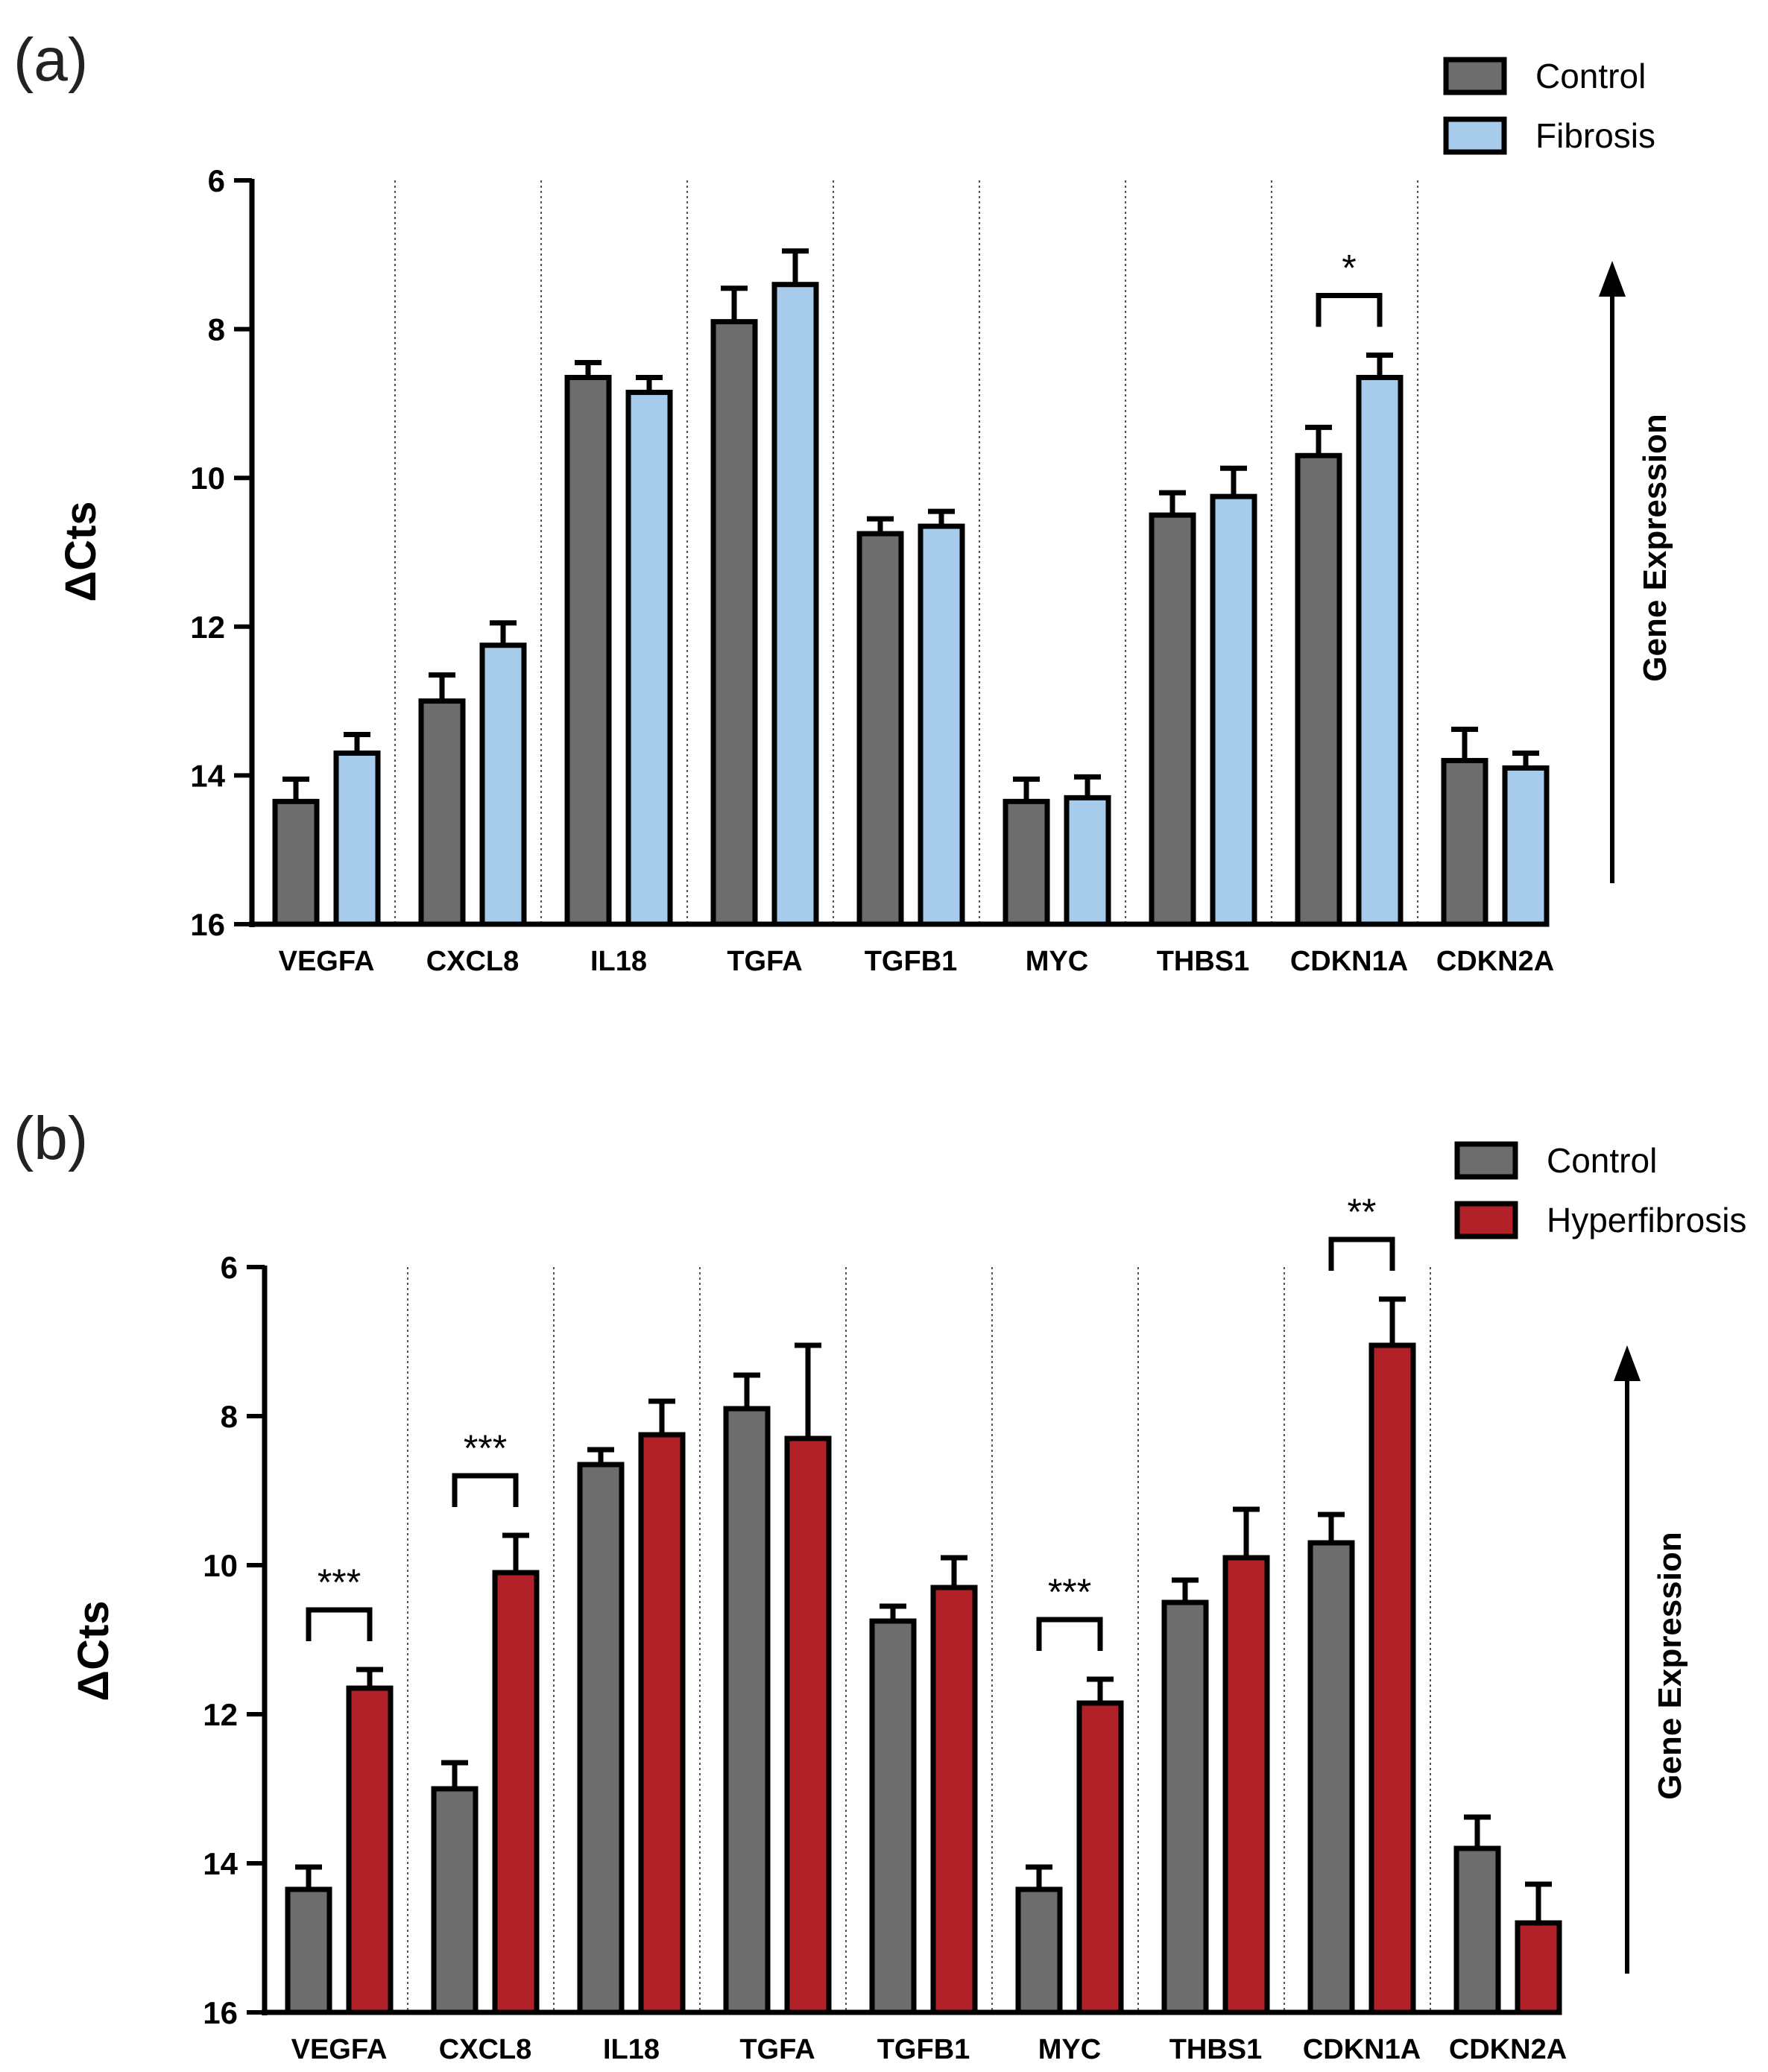 The width and height of the screenshot is (1768, 2072). Describe the element at coordinates (1362, 1212) in the screenshot. I see `significance-label: **` at that location.